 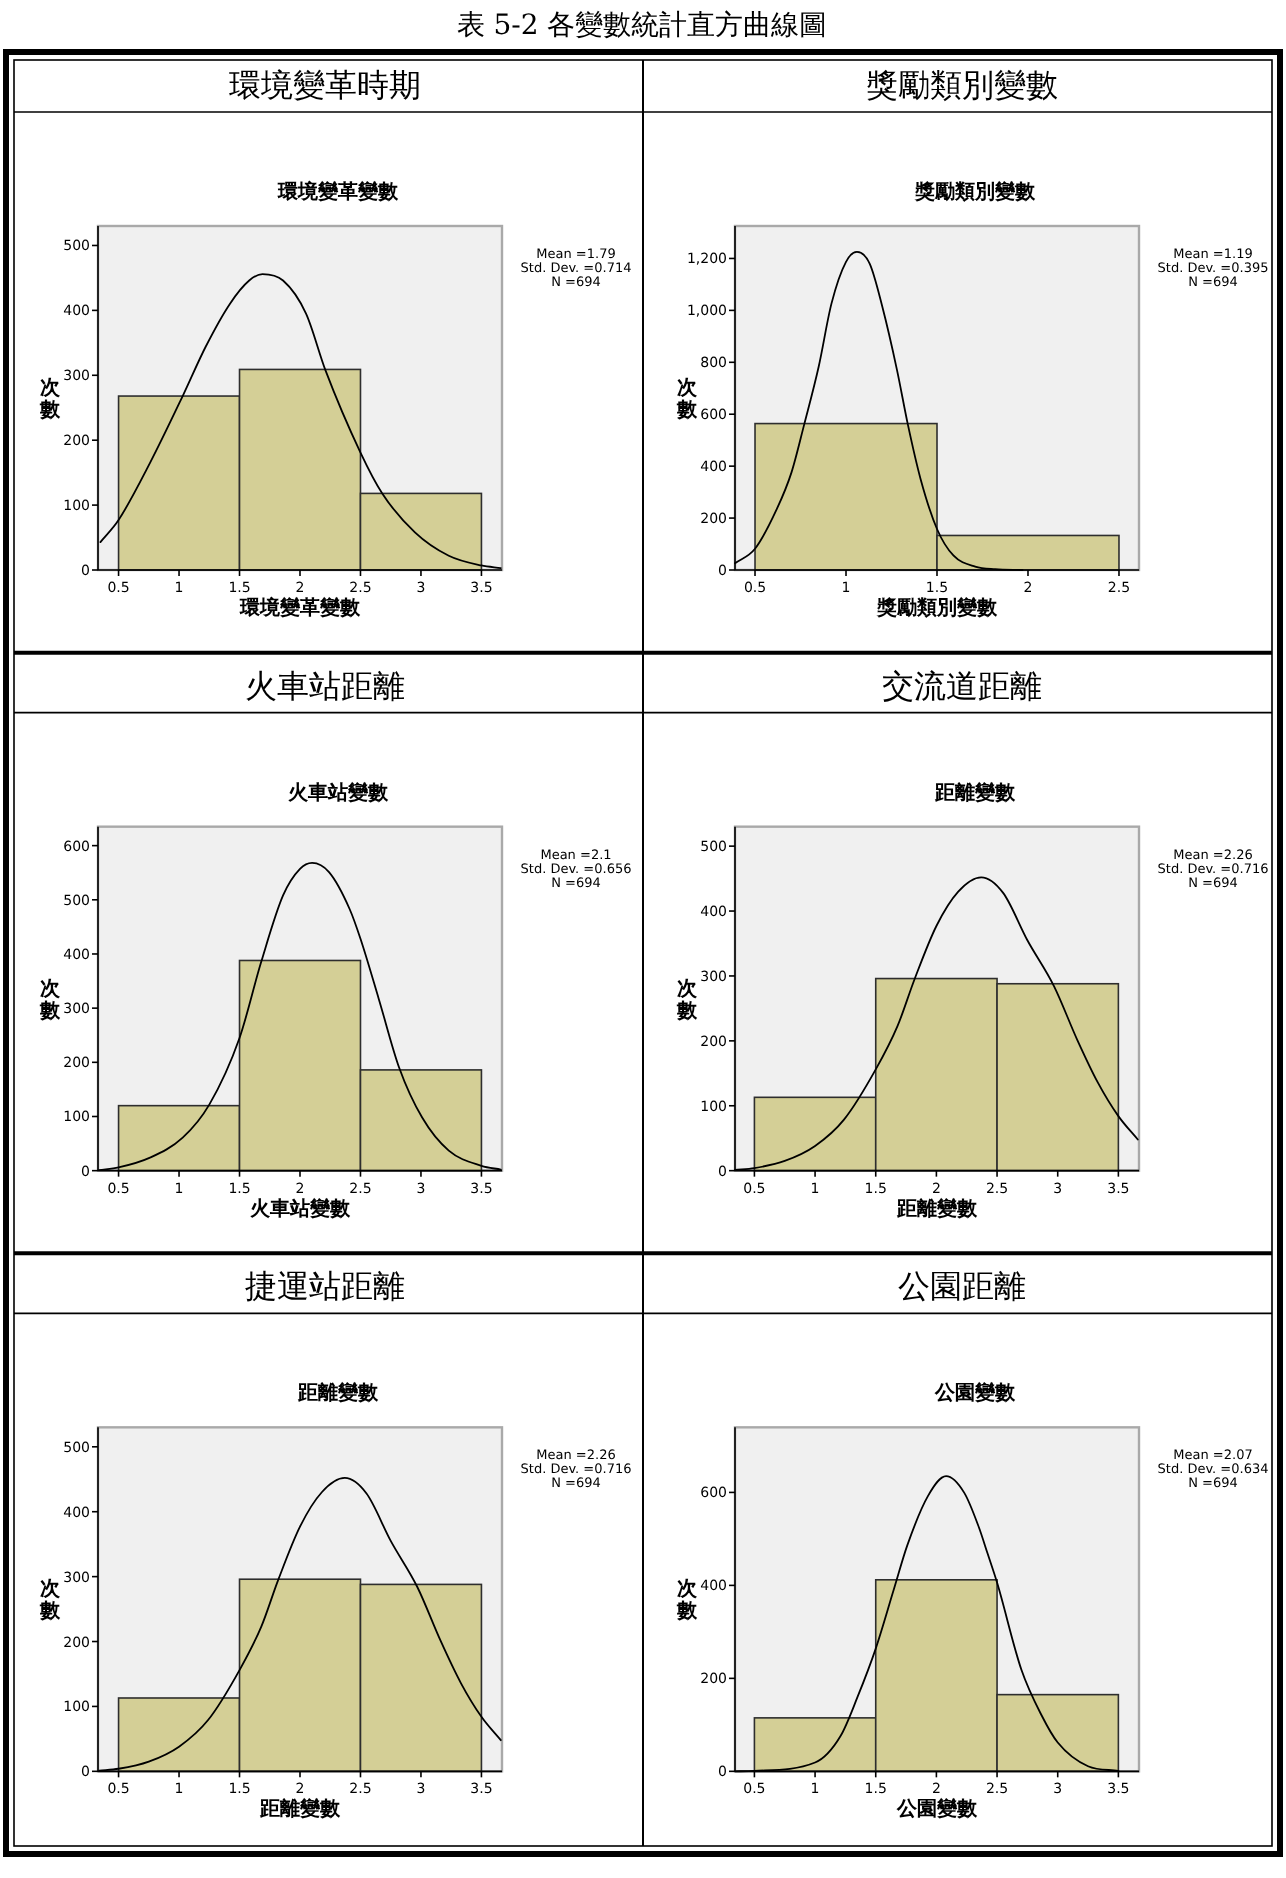 I want to click on x-axis-title: 環境變革變數, so click(x=300, y=608).